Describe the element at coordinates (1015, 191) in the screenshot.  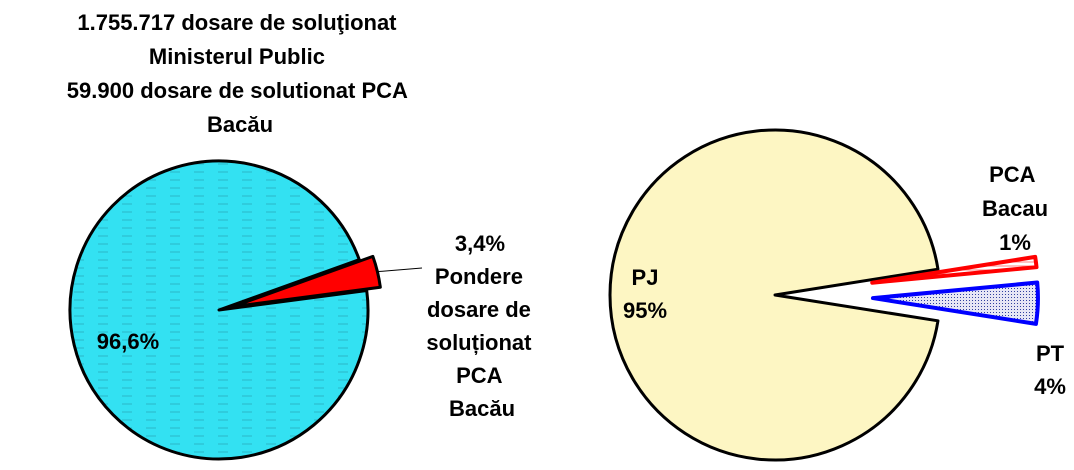
I see `slice-label: PCA Bacau` at that location.